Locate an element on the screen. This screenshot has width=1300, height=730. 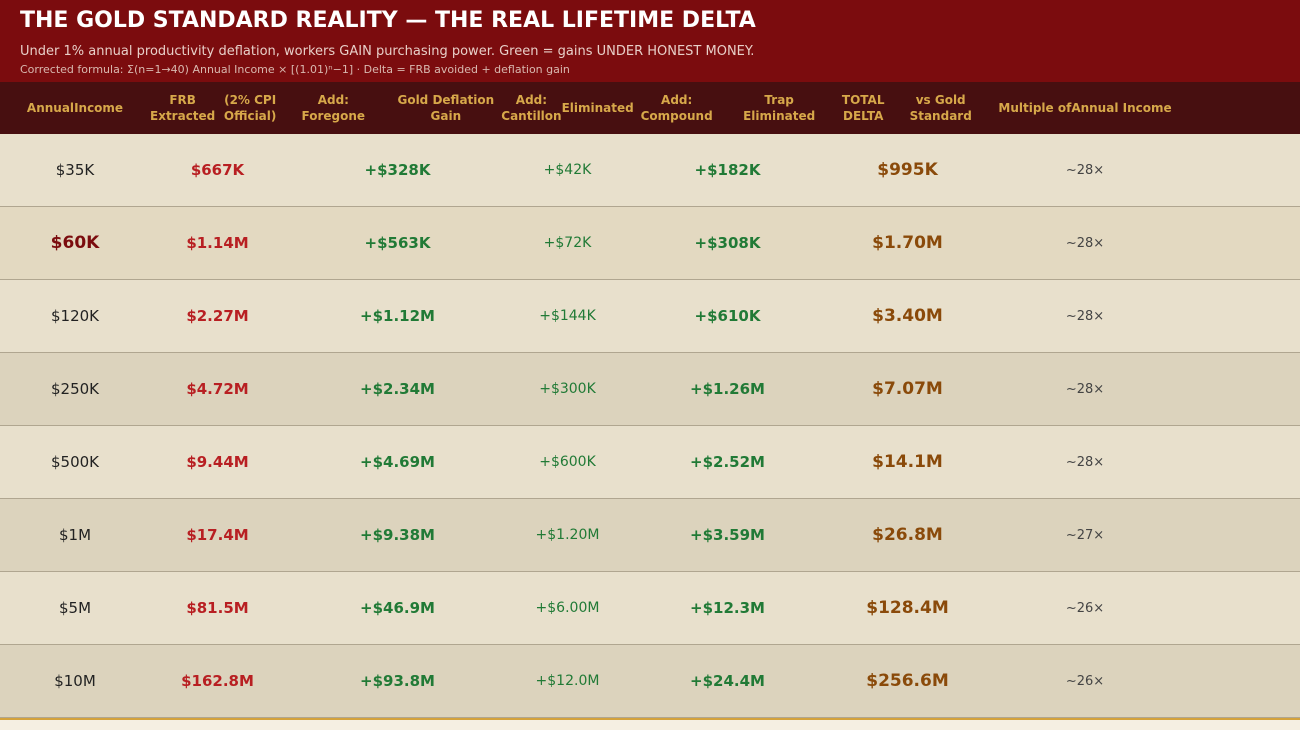
table-cell: $81.5M is located at coordinates (217, 608).